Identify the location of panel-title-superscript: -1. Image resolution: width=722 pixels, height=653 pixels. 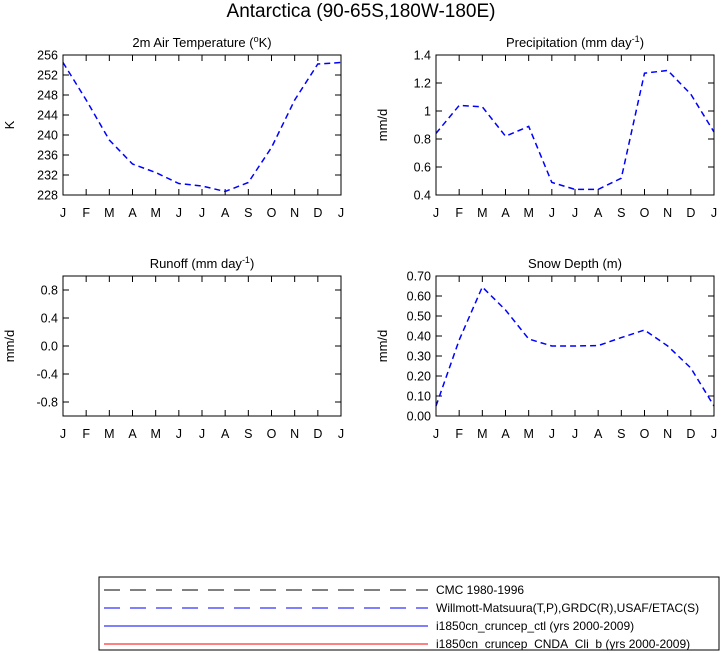
(246, 260).